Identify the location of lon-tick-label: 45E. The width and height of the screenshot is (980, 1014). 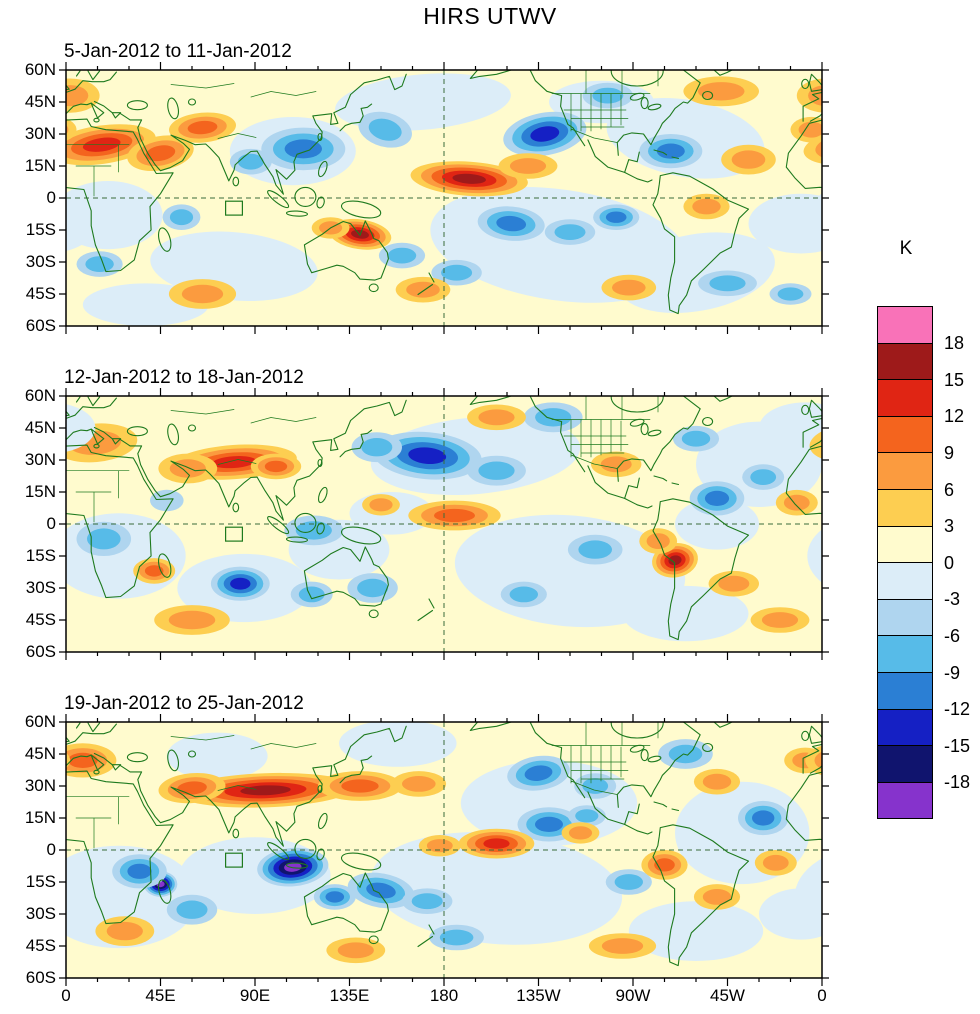
(160, 995).